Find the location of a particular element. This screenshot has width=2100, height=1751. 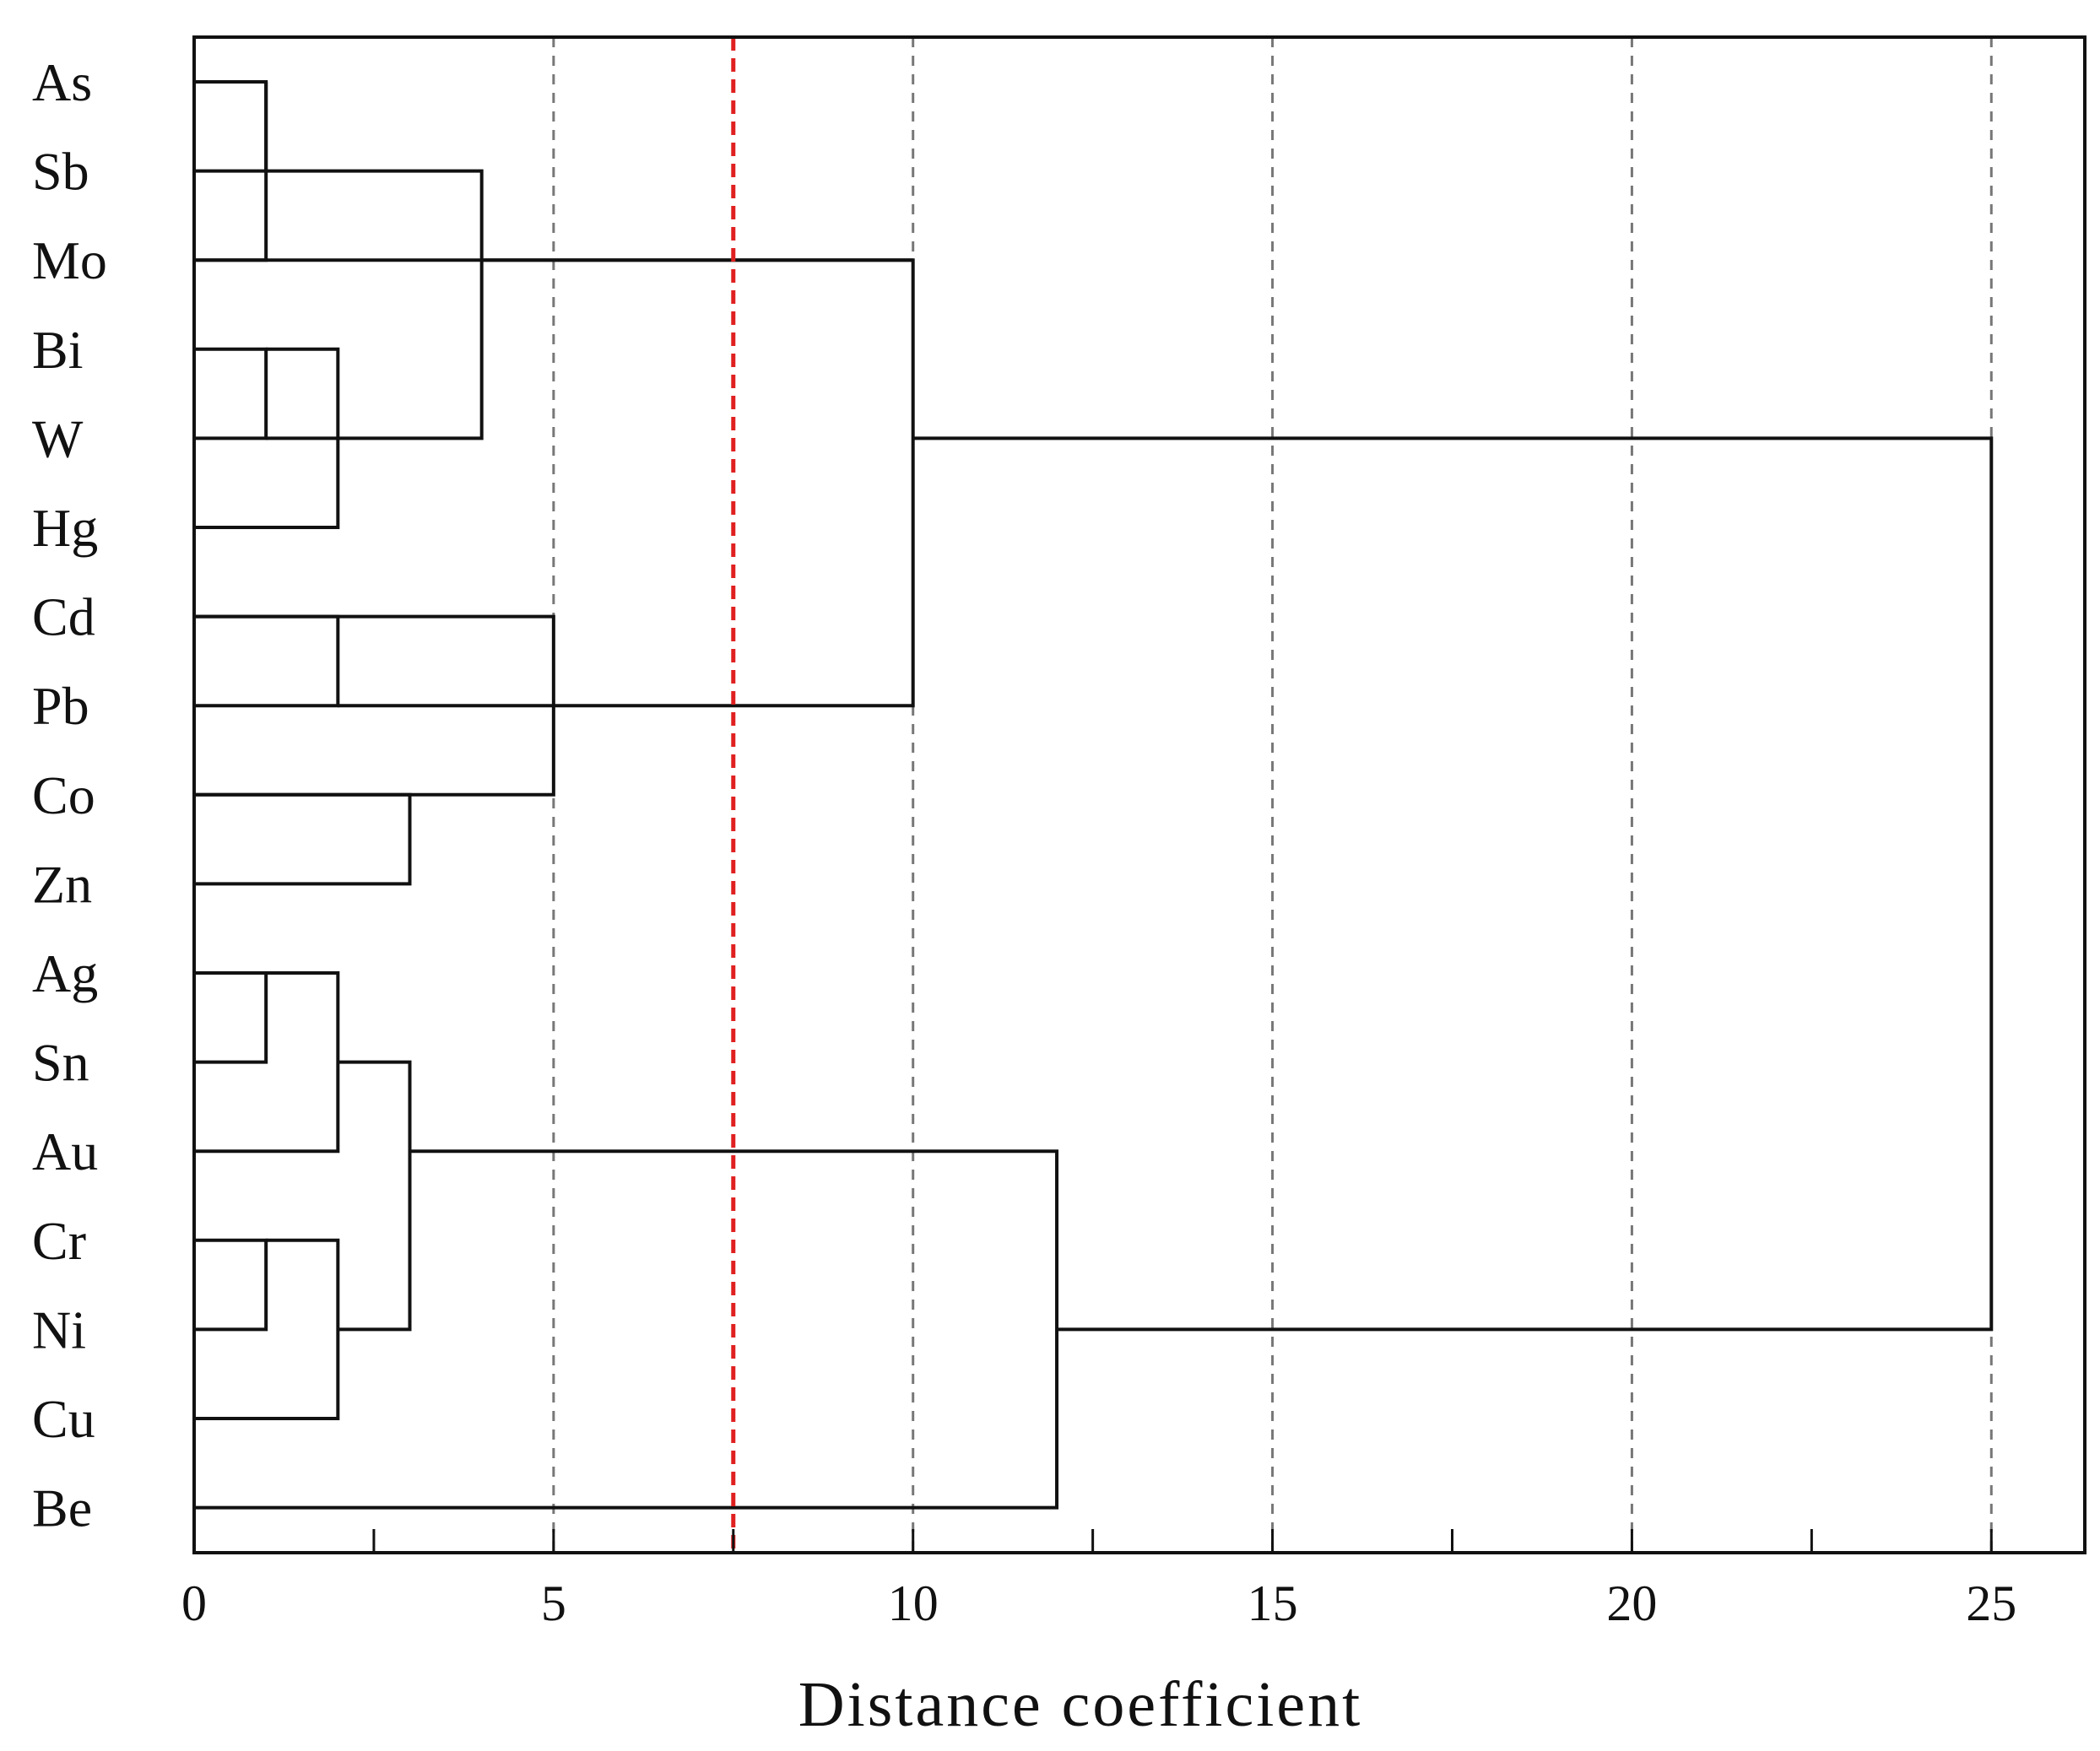

leaf-label-mo: Mo is located at coordinates (69, 260).